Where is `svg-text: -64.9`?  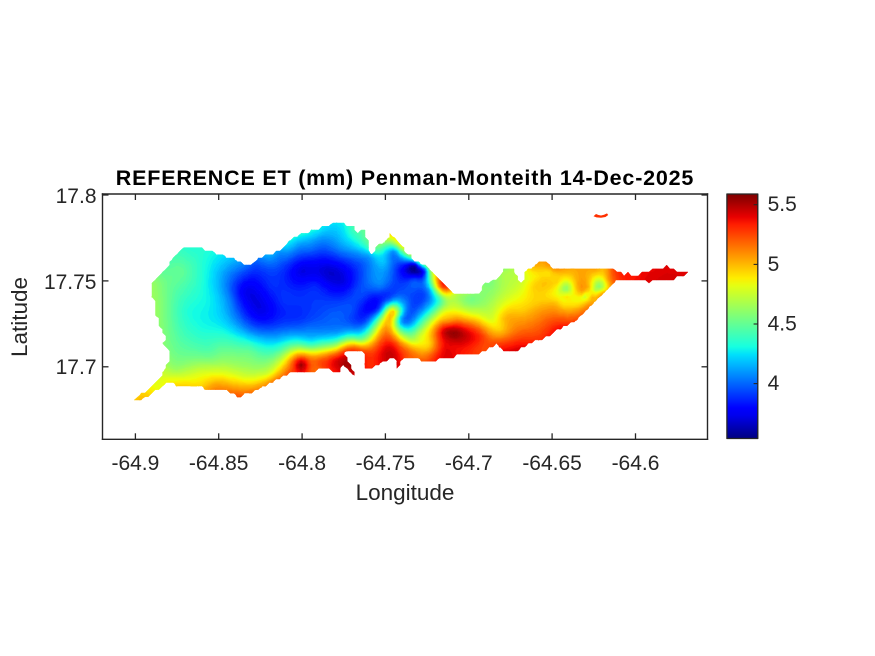
svg-text: -64.9 is located at coordinates (135, 463).